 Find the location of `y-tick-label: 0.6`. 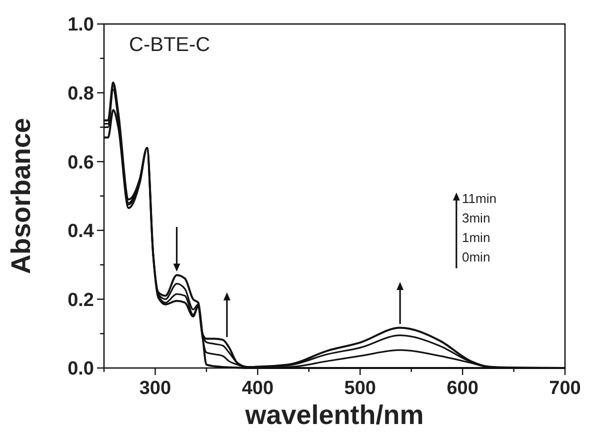

y-tick-label: 0.6 is located at coordinates (81, 163).